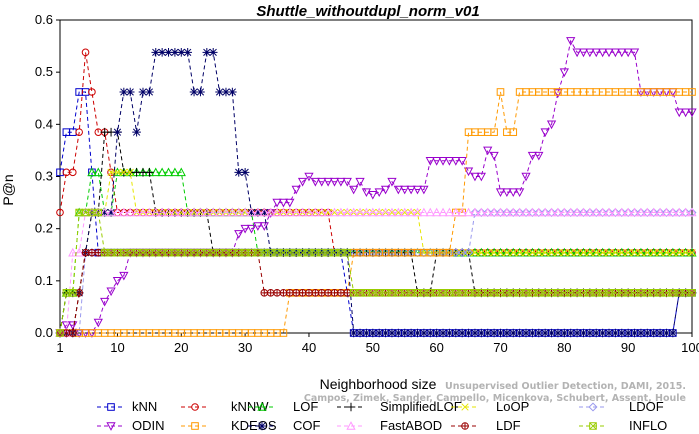 The height and width of the screenshot is (434, 699). What do you see at coordinates (44, 332) in the screenshot?
I see `y-tick-label: 0.0` at bounding box center [44, 332].